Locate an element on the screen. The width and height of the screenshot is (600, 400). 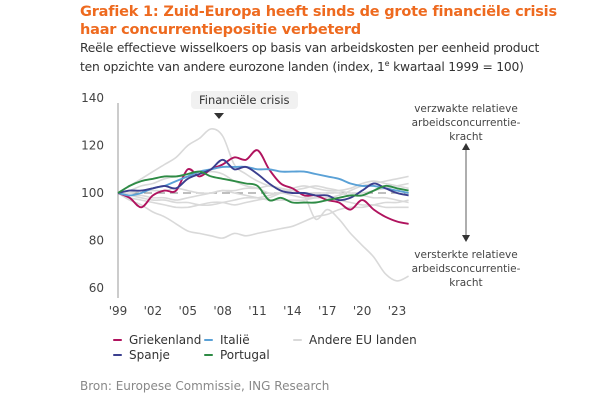
legend-item-griekenland: Griekenland is located at coordinates (157, 340).